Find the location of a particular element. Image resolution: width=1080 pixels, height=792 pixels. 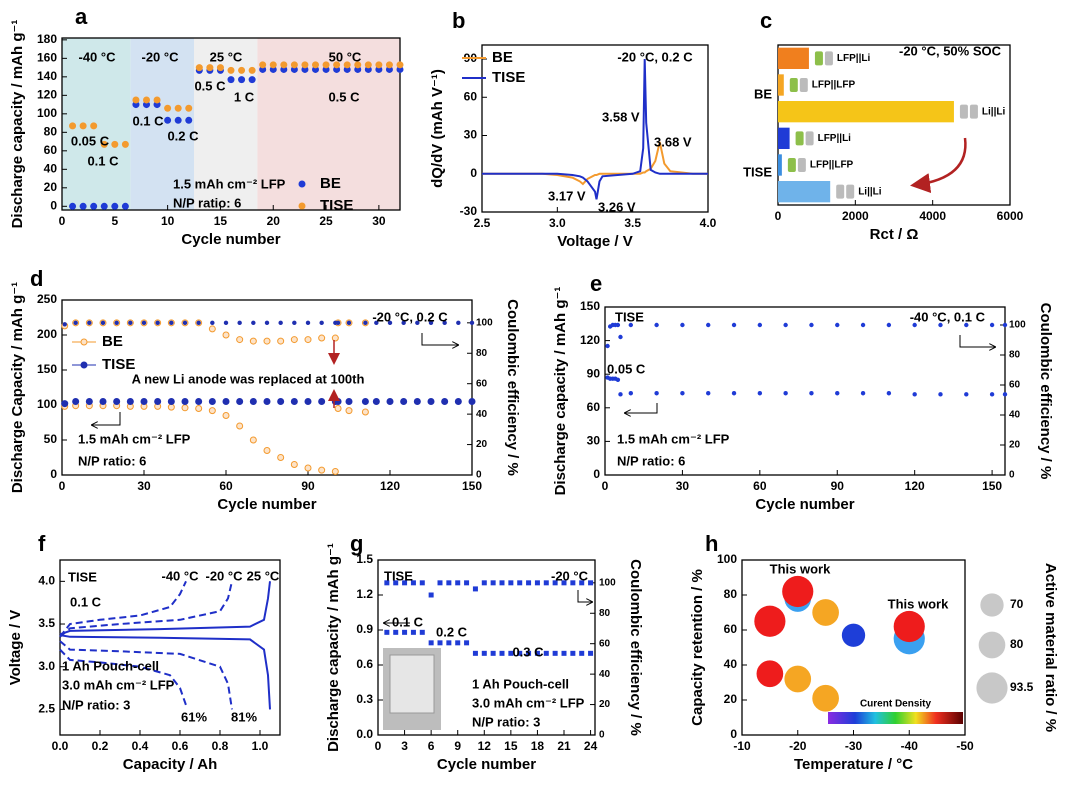

x-tick-label: 0.2 is located at coordinates (100, 746).